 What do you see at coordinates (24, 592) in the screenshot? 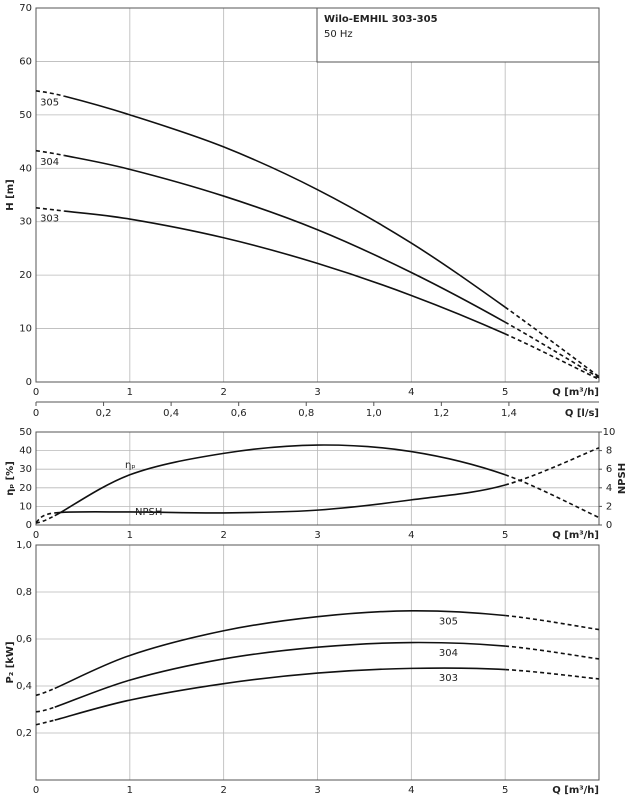
I see `y-tick-label: 0,8` at bounding box center [24, 592].